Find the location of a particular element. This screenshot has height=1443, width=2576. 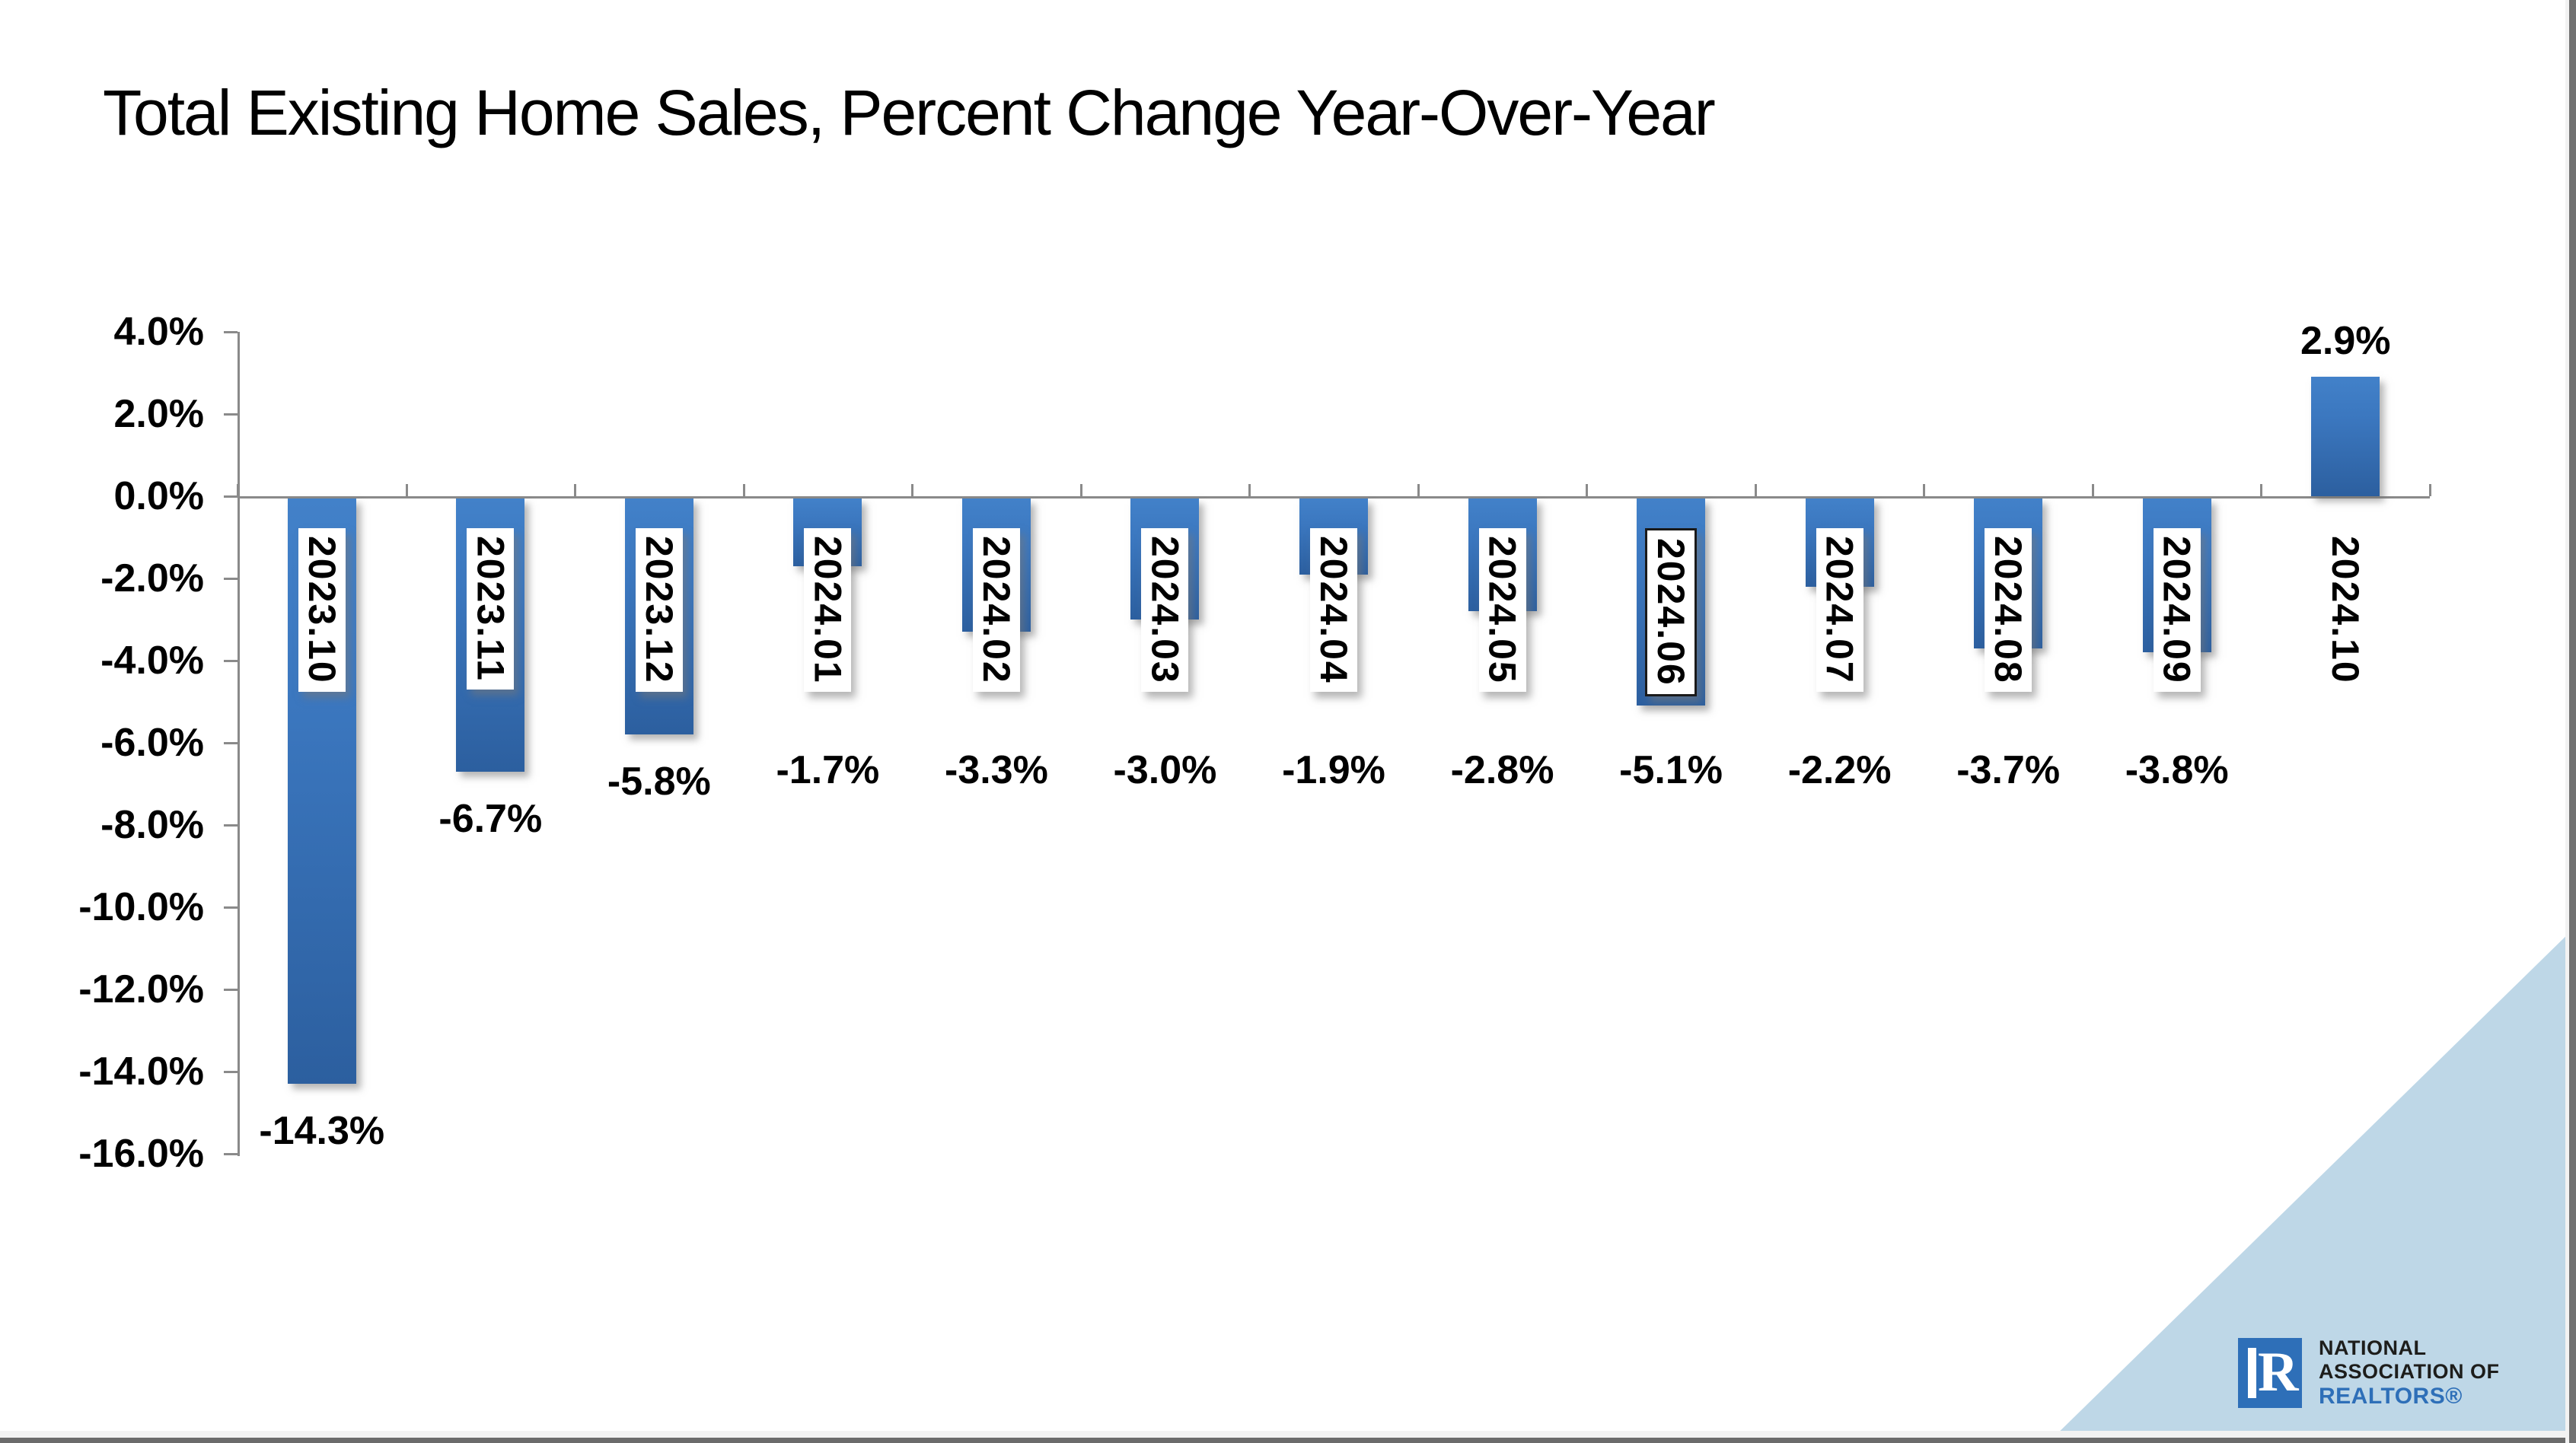

logo-line-national: NATIONAL is located at coordinates (2373, 1347).